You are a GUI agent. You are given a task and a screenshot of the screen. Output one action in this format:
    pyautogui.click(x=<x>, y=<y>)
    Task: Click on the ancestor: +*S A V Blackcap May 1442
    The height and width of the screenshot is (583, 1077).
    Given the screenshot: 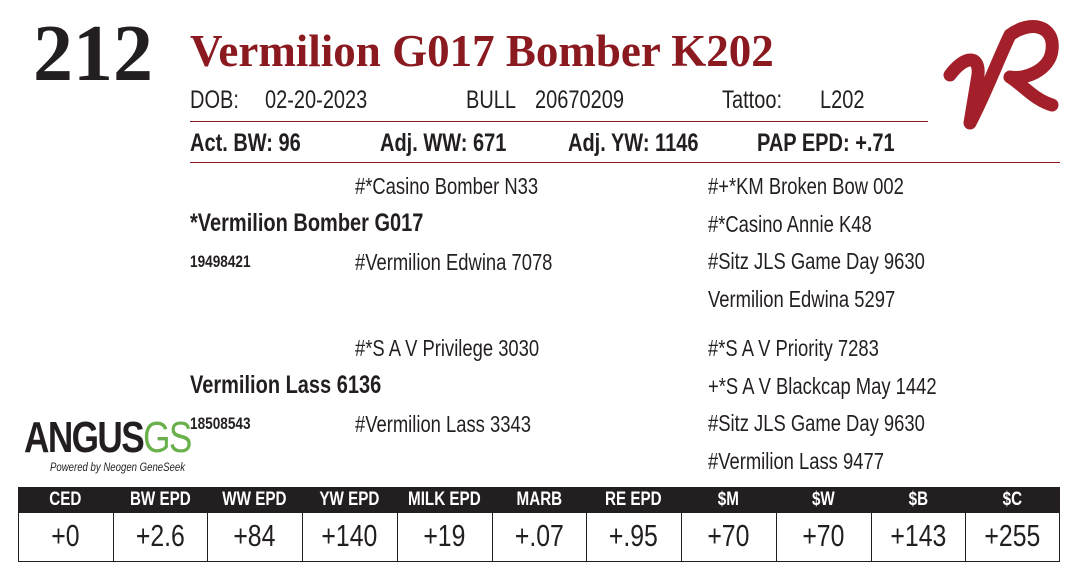 What is the action you would take?
    pyautogui.click(x=822, y=385)
    